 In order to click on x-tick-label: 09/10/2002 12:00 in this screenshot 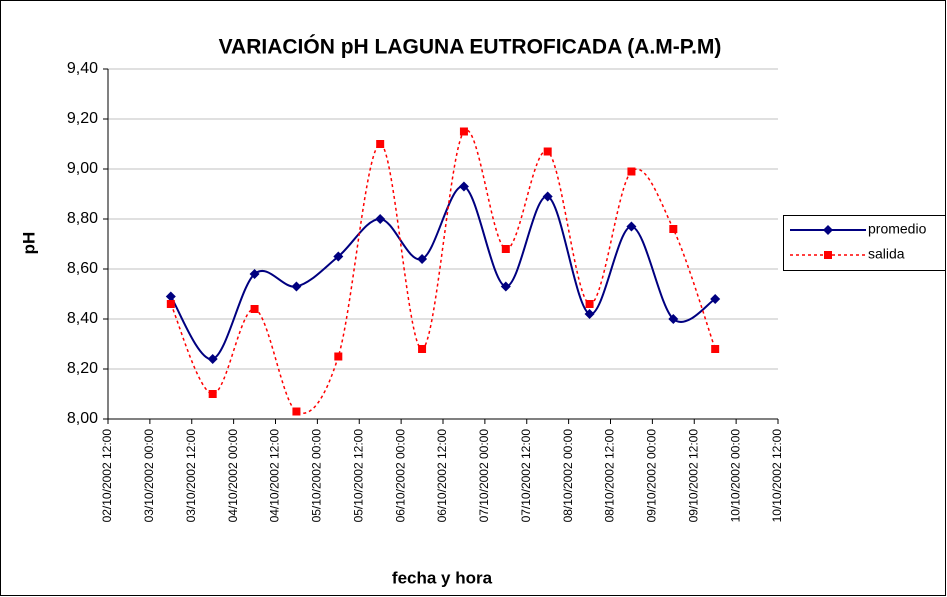, I will do `click(693, 476)`.